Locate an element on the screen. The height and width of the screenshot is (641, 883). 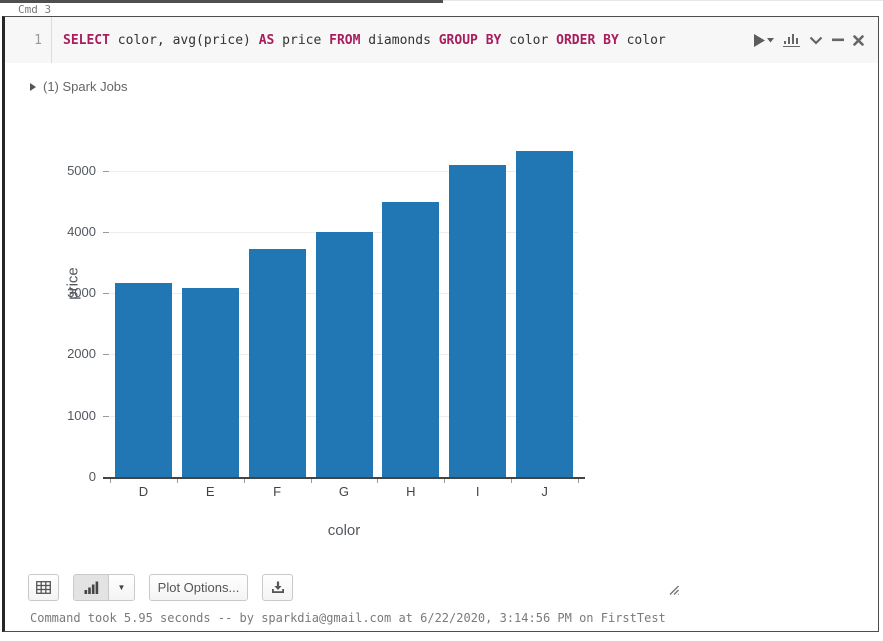
y-axis-title: price is located at coordinates (73, 283).